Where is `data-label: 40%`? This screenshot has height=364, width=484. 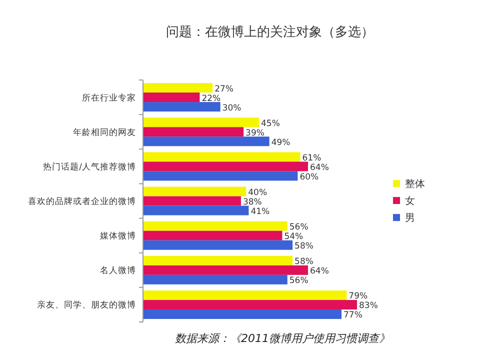 data-label: 40% is located at coordinates (258, 193).